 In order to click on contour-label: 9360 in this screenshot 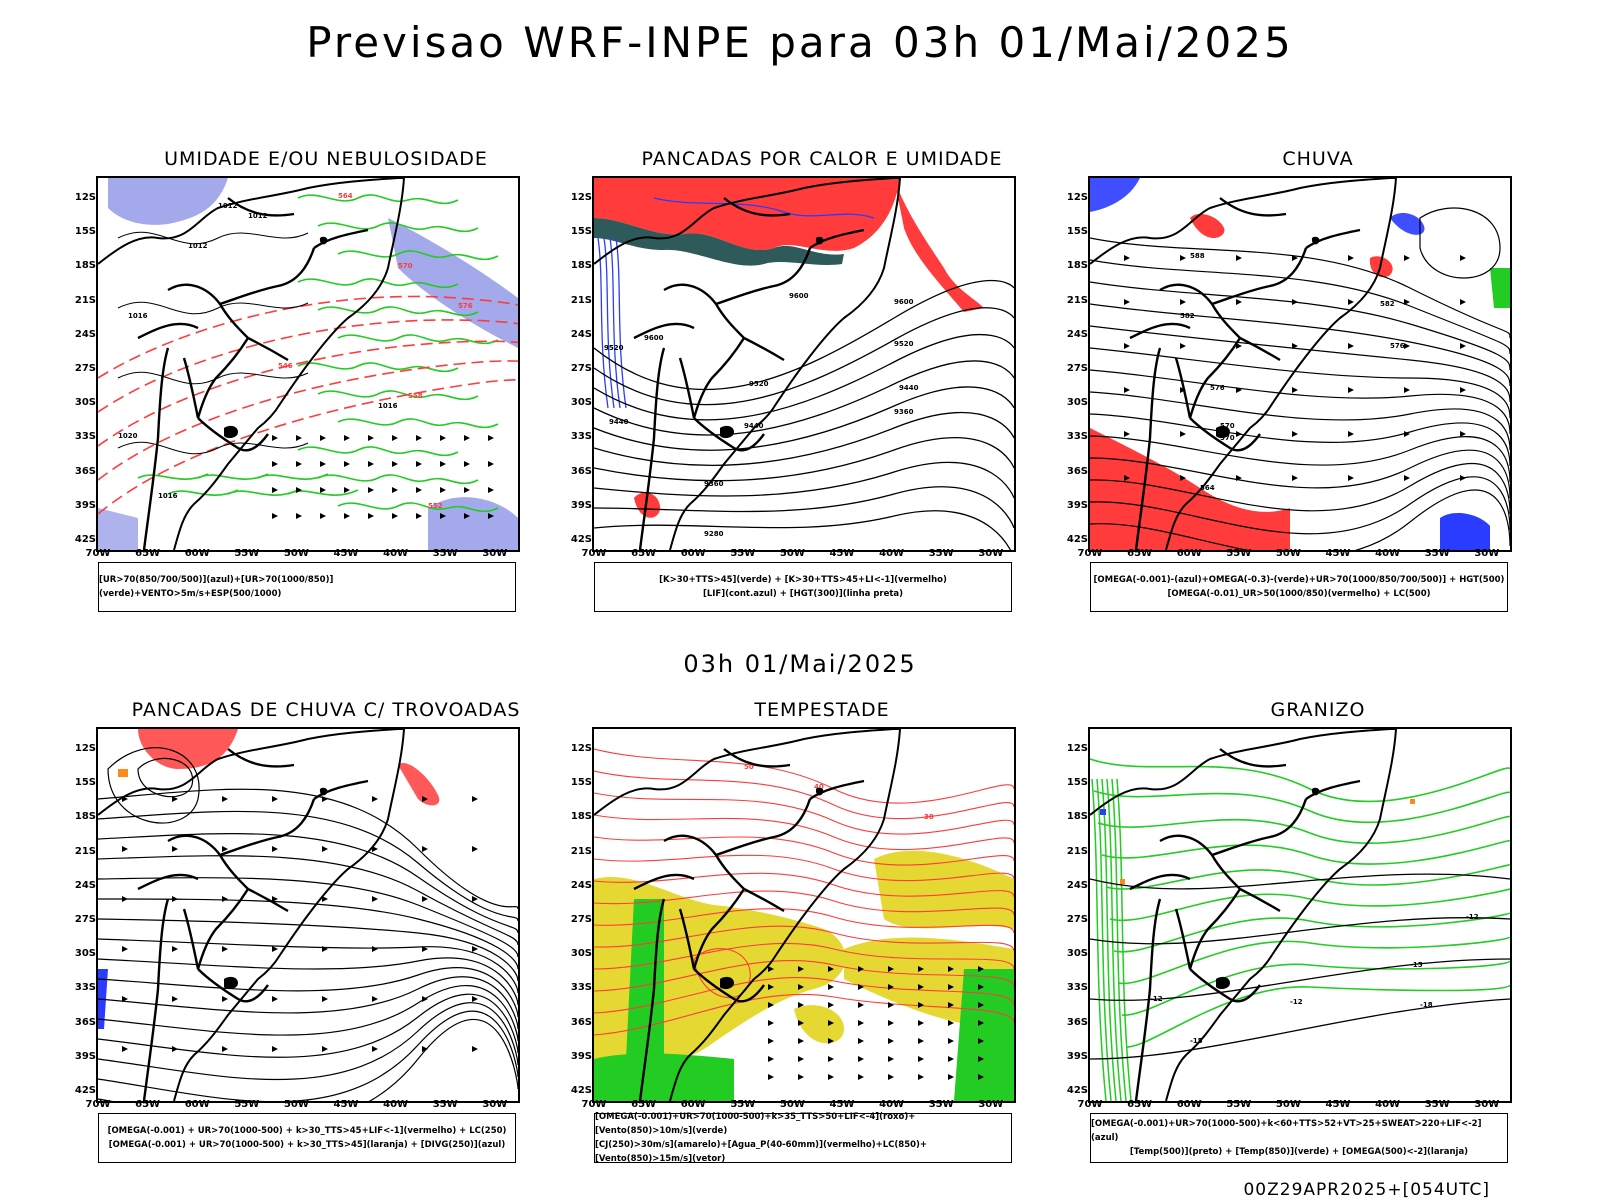, I will do `click(904, 412)`.